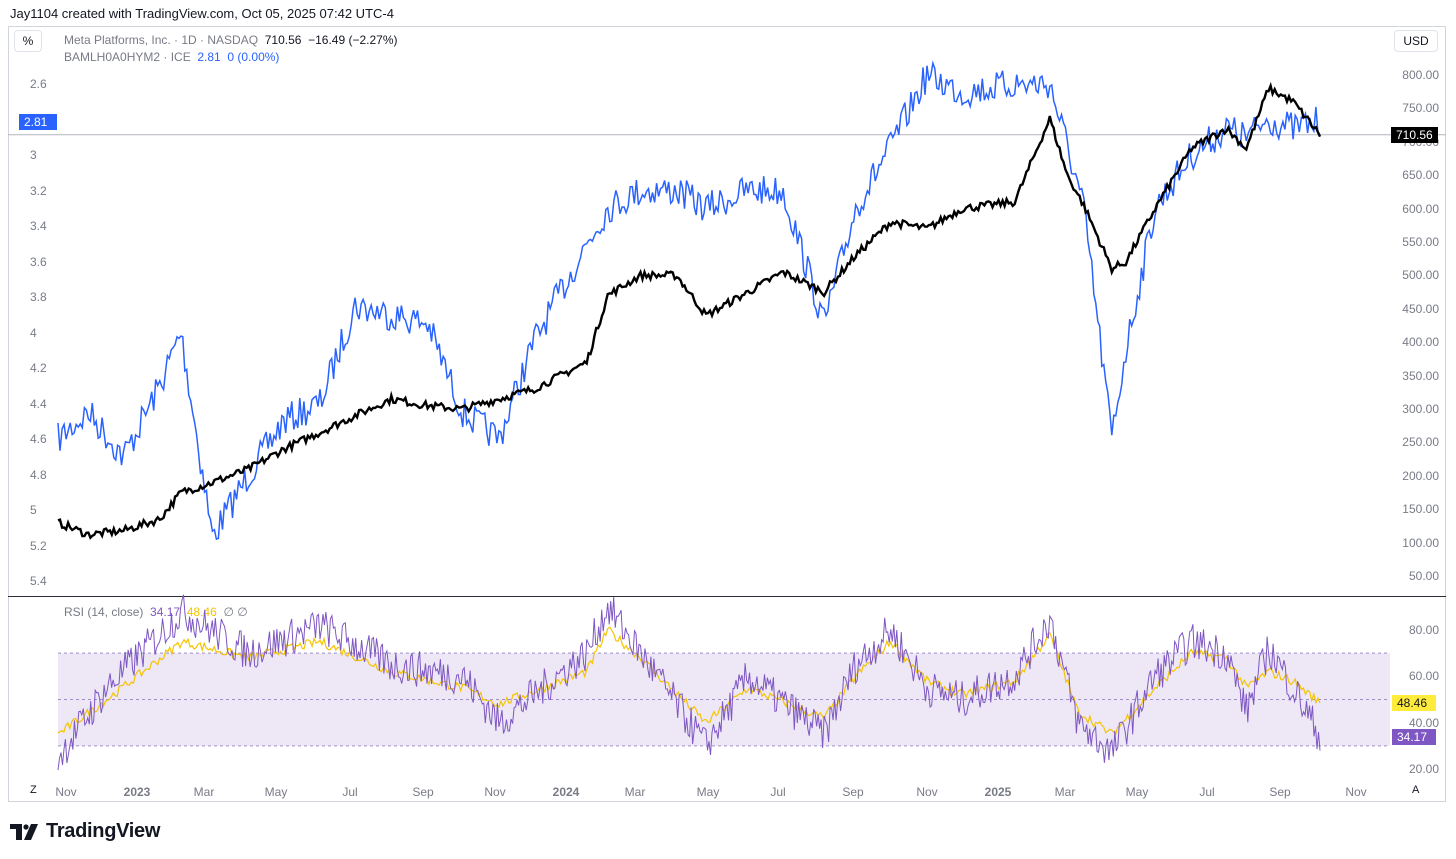 The image size is (1456, 859). I want to click on left-axis-tick: 4.8, so click(38, 474).